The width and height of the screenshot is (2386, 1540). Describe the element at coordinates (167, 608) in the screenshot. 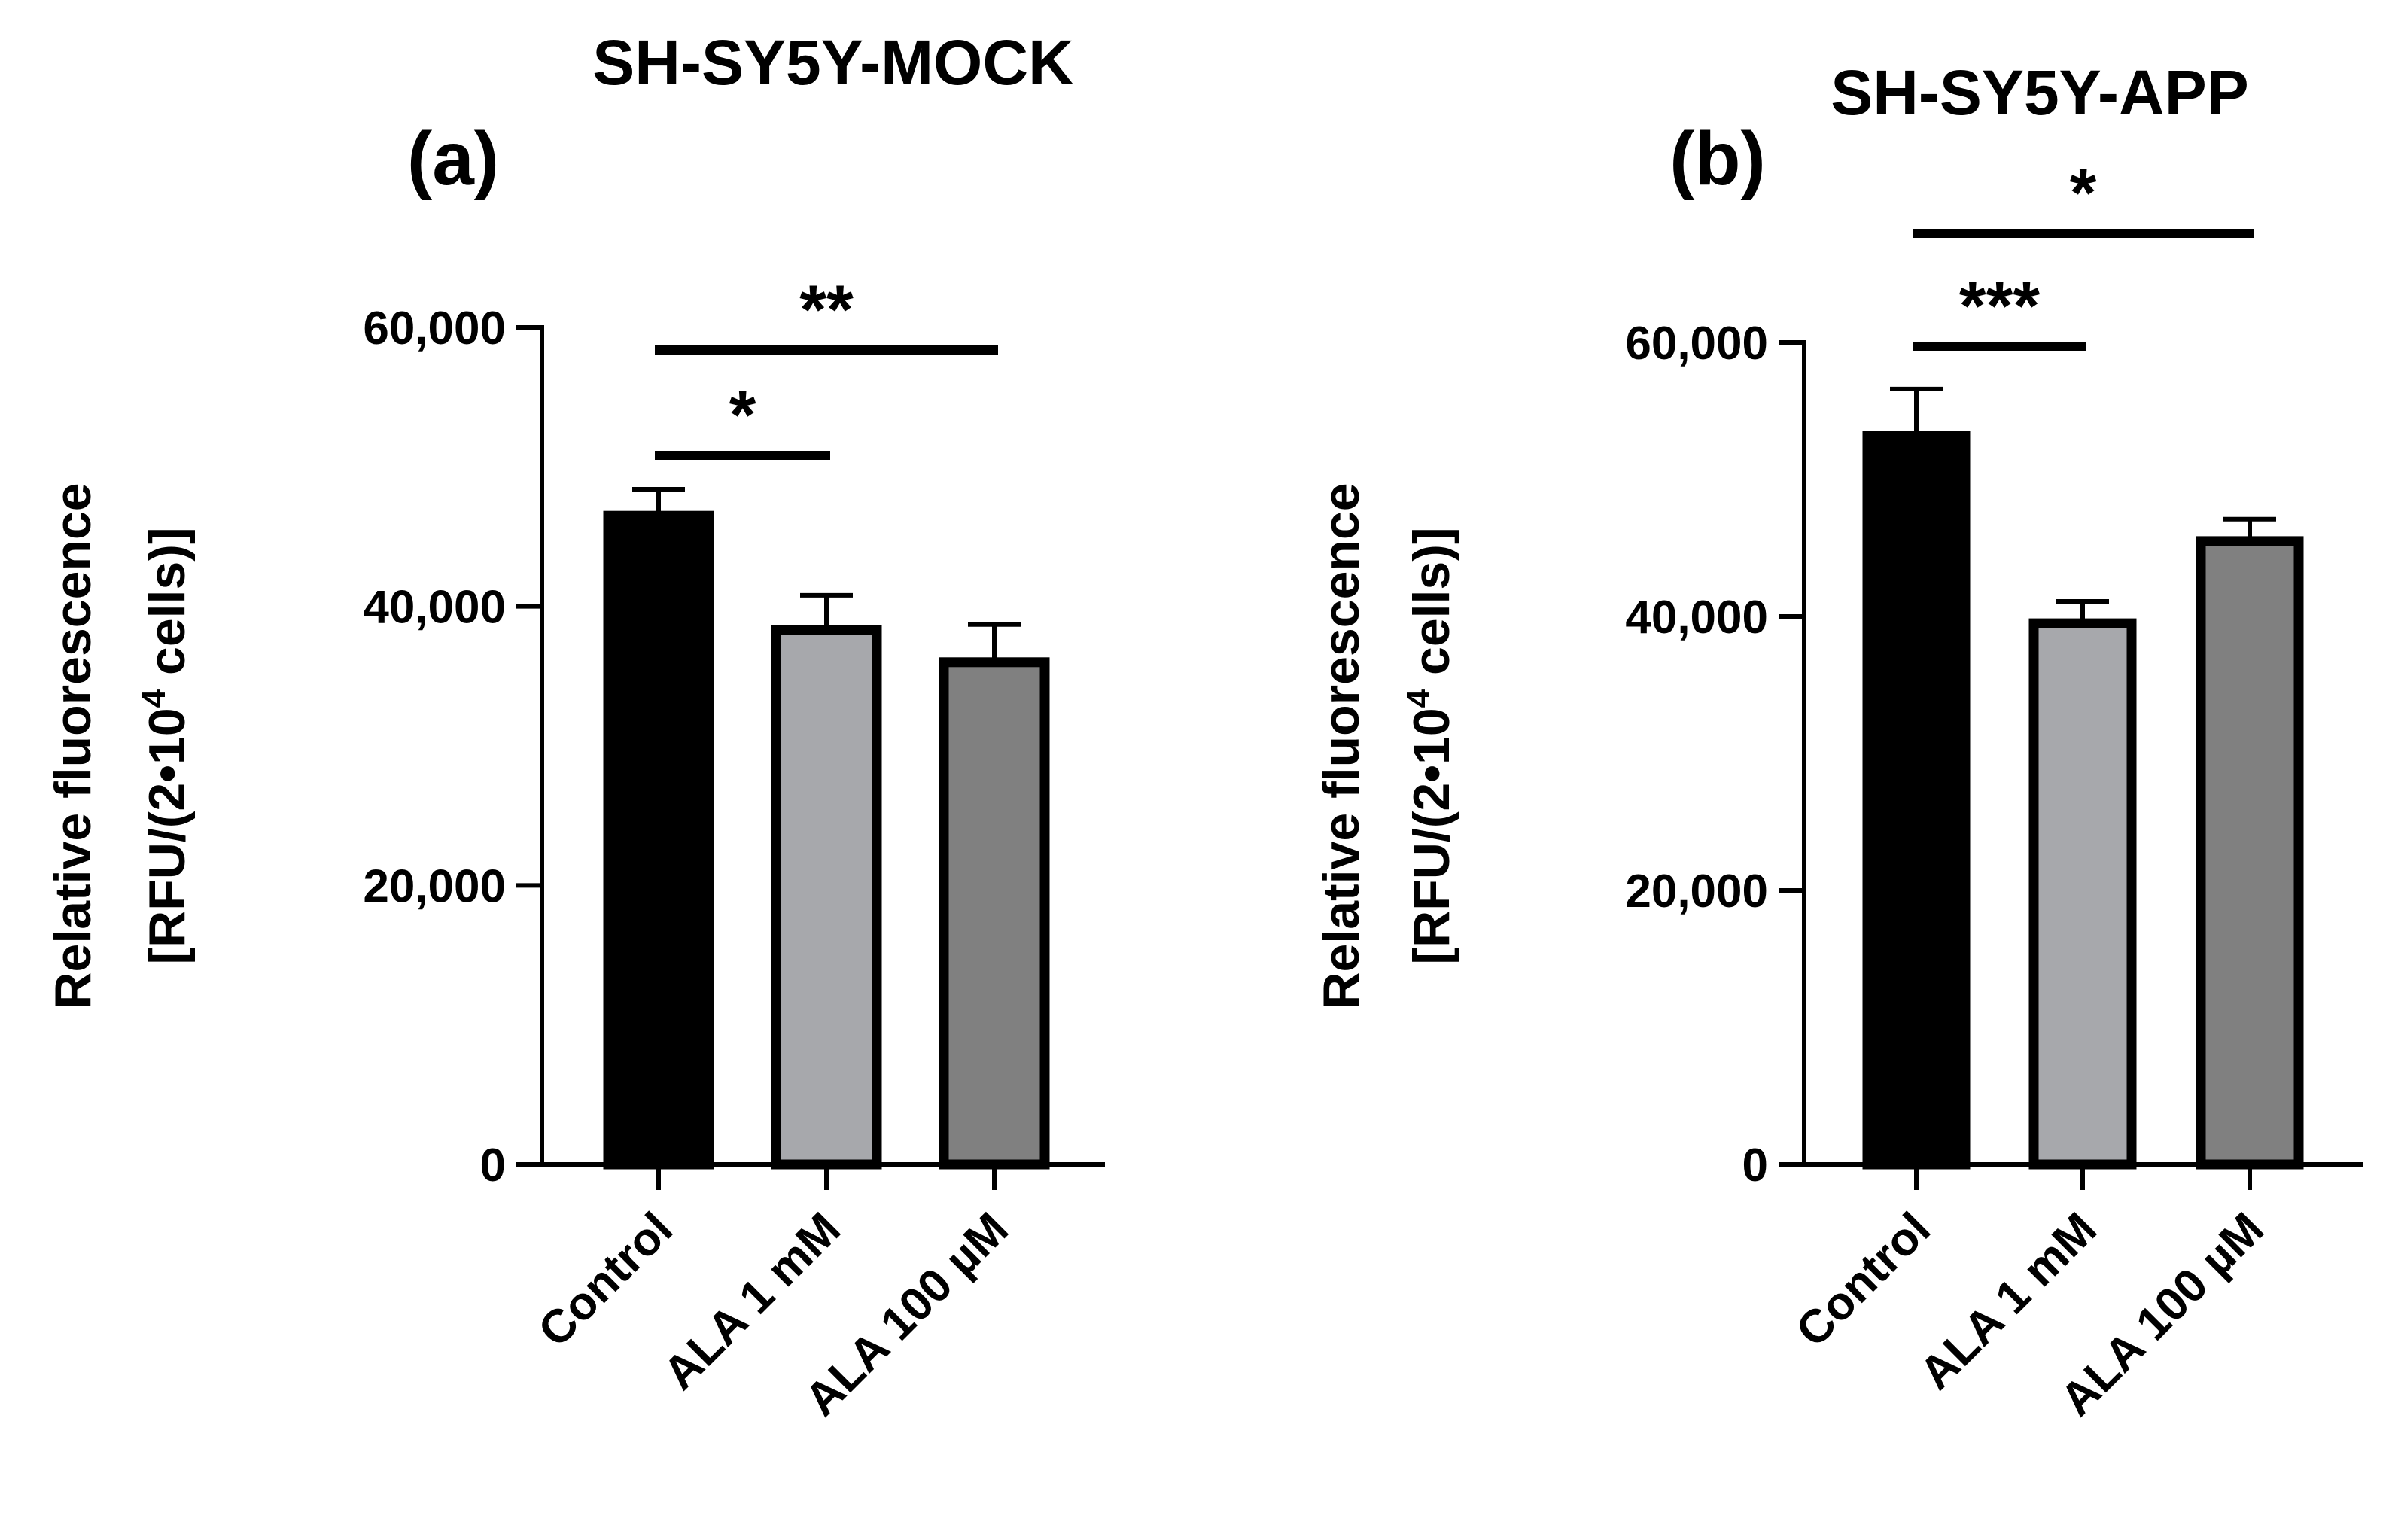

I see `panel-a-ylabel-suffix: cells)]` at that location.